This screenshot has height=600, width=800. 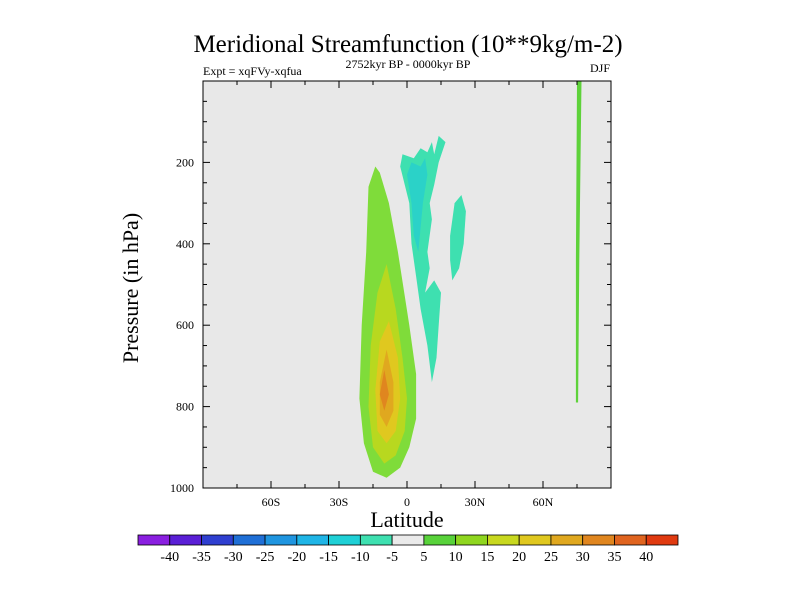 I want to click on colorbar-label: 5, so click(x=423, y=557).